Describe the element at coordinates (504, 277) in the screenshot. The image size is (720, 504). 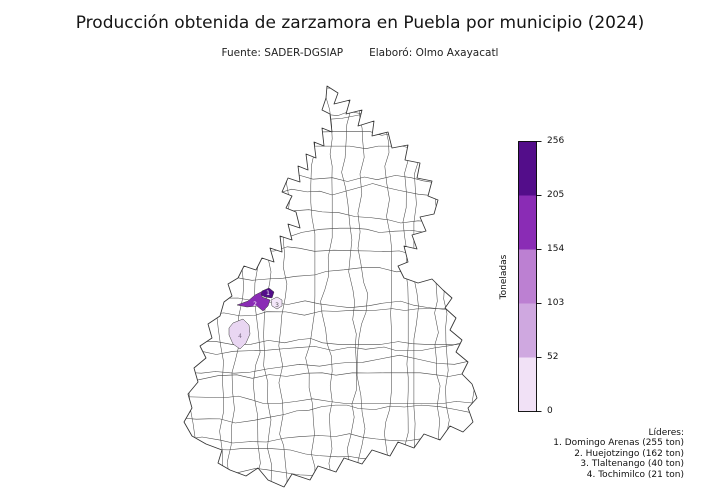
I see `colorbar-axis-label: Toneladas` at that location.